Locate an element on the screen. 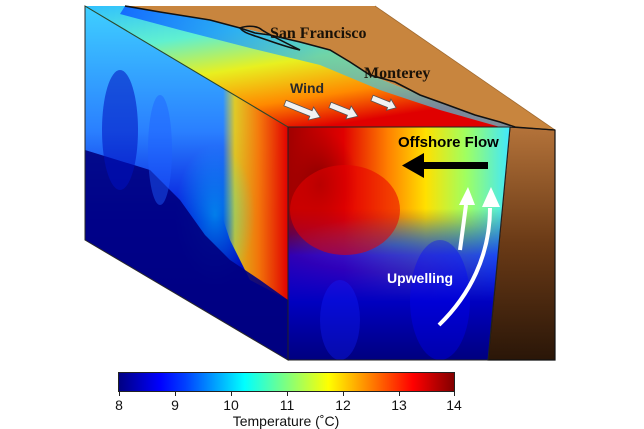  colorbar-tick-label: 8 is located at coordinates (119, 405).